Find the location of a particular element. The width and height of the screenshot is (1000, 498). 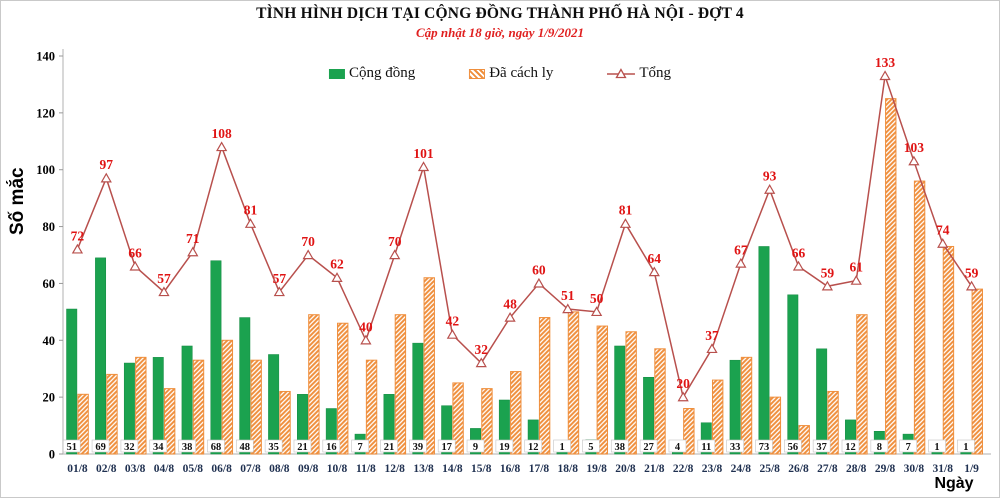

x-tick-label: 25/8 is located at coordinates (769, 469).